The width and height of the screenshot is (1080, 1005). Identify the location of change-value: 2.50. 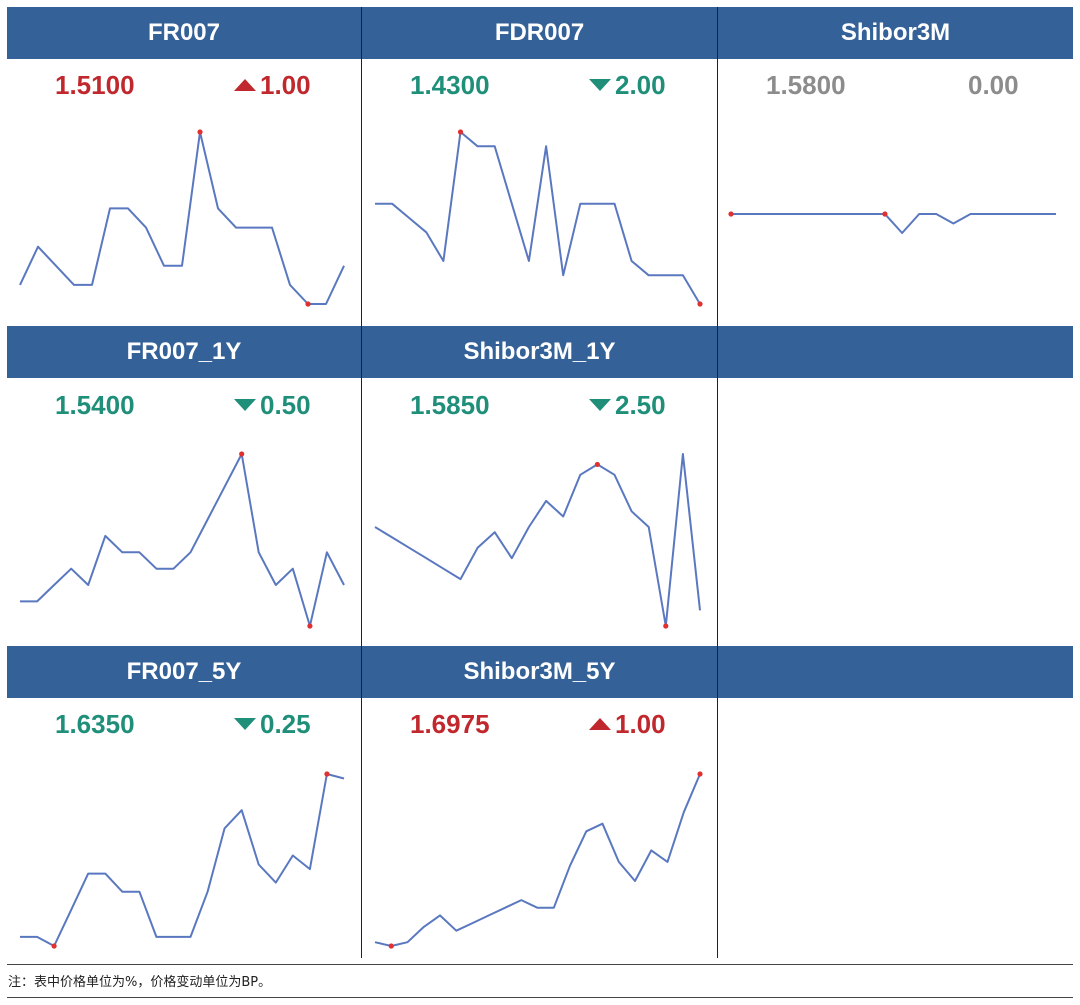
(627, 405).